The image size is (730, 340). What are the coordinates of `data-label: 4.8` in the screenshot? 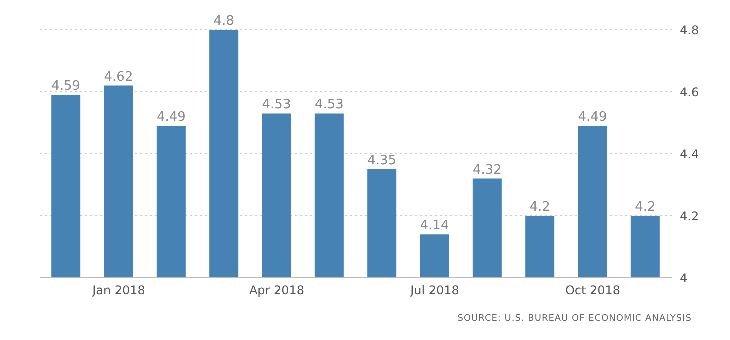 It's located at (224, 21).